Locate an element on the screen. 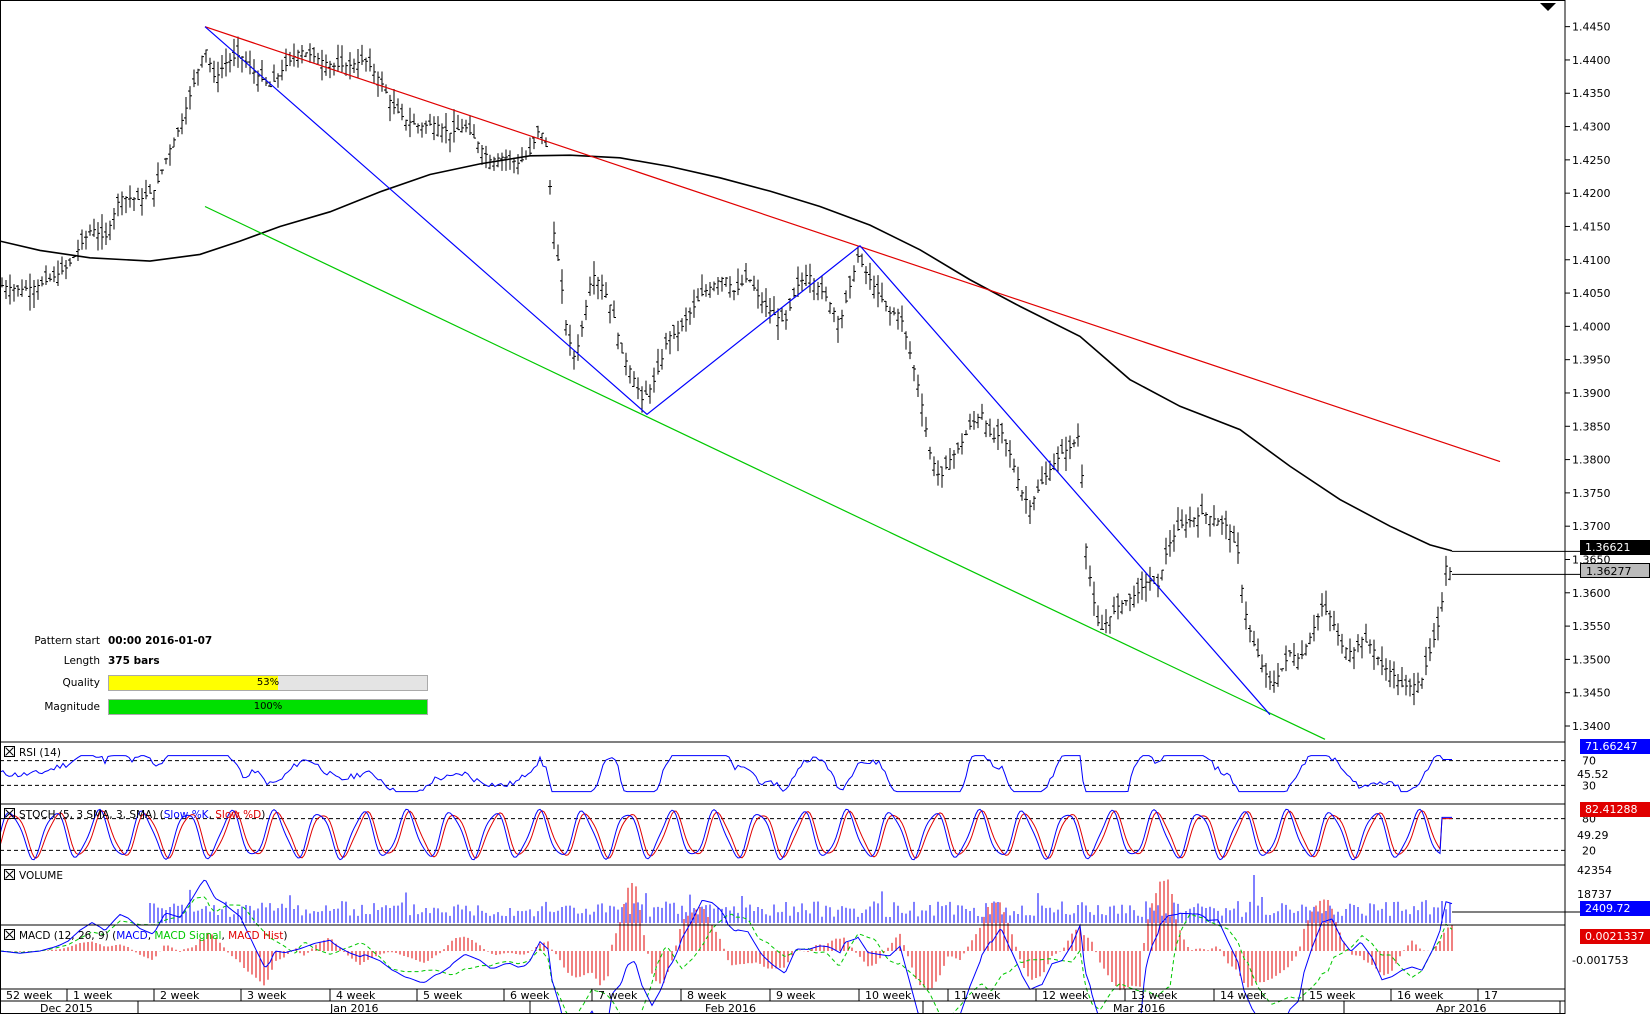  week-label: 3 week is located at coordinates (267, 995).